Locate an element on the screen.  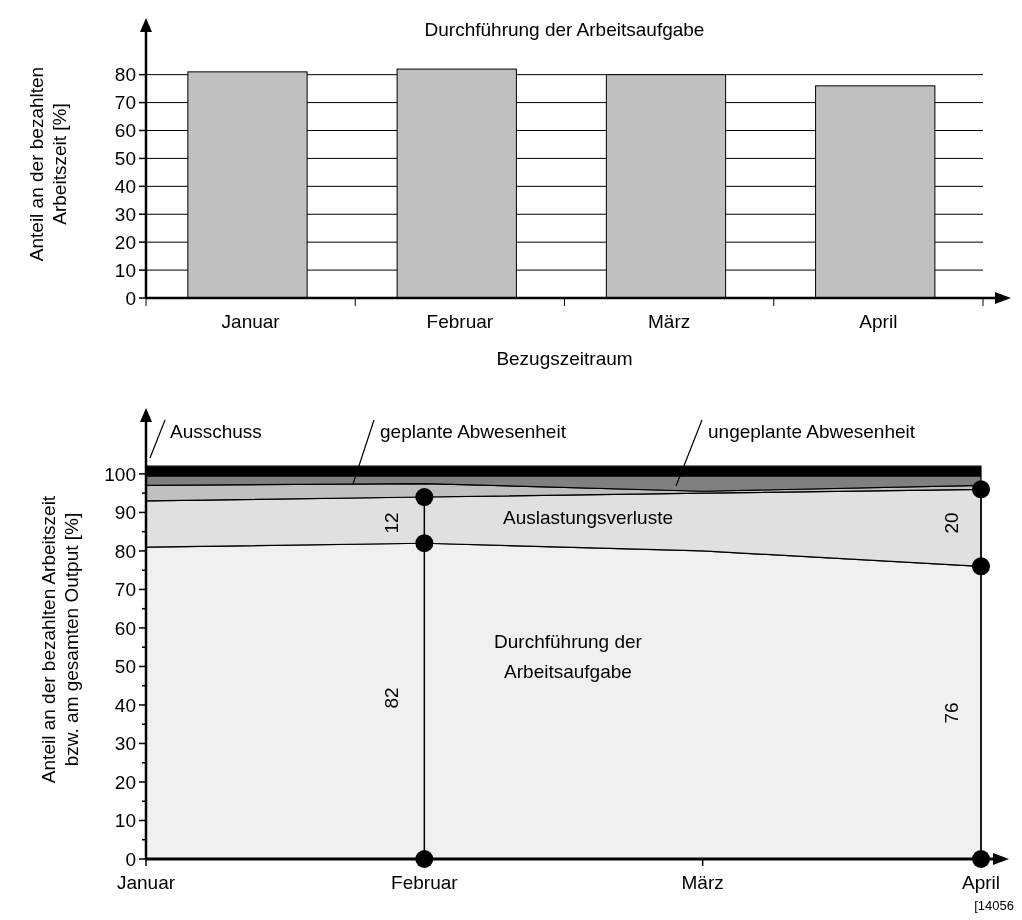
y-axis-title: Anteil an der bezahlten Arbeitszeit [%] is located at coordinates (48, 164).